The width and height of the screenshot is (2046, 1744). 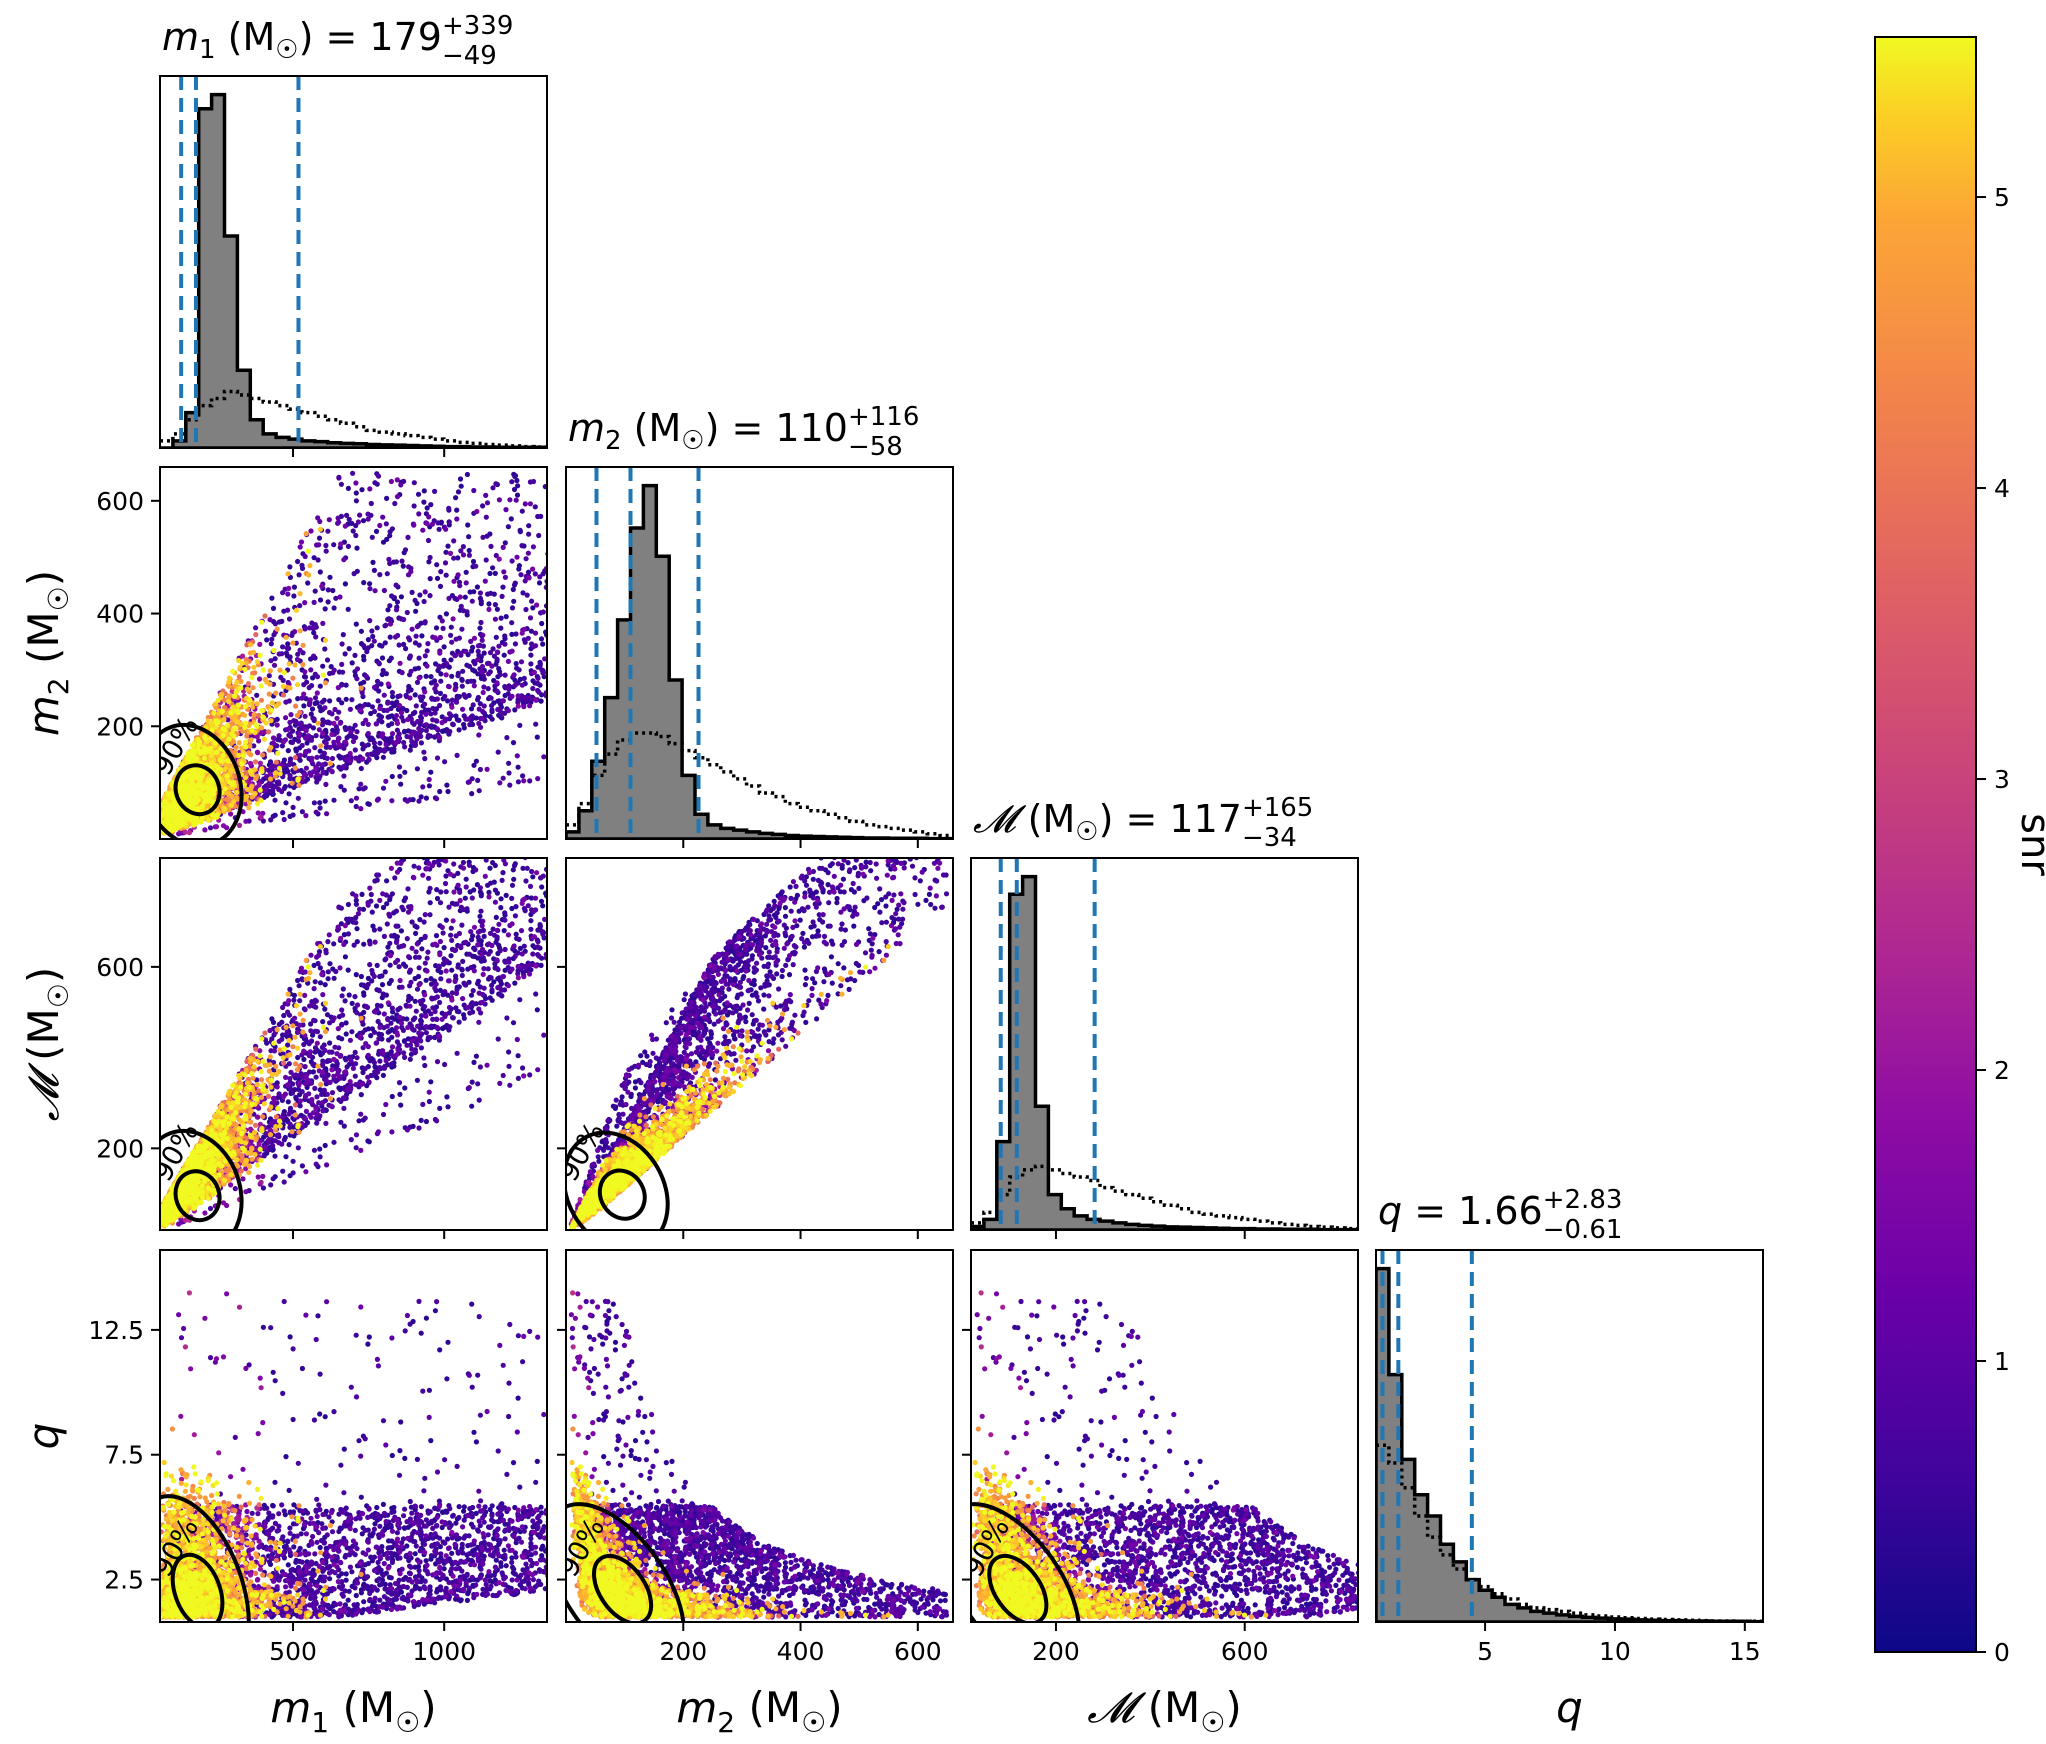 I want to click on colorbar: 0 1 2 3 4 5 snr, so click(x=1960, y=851).